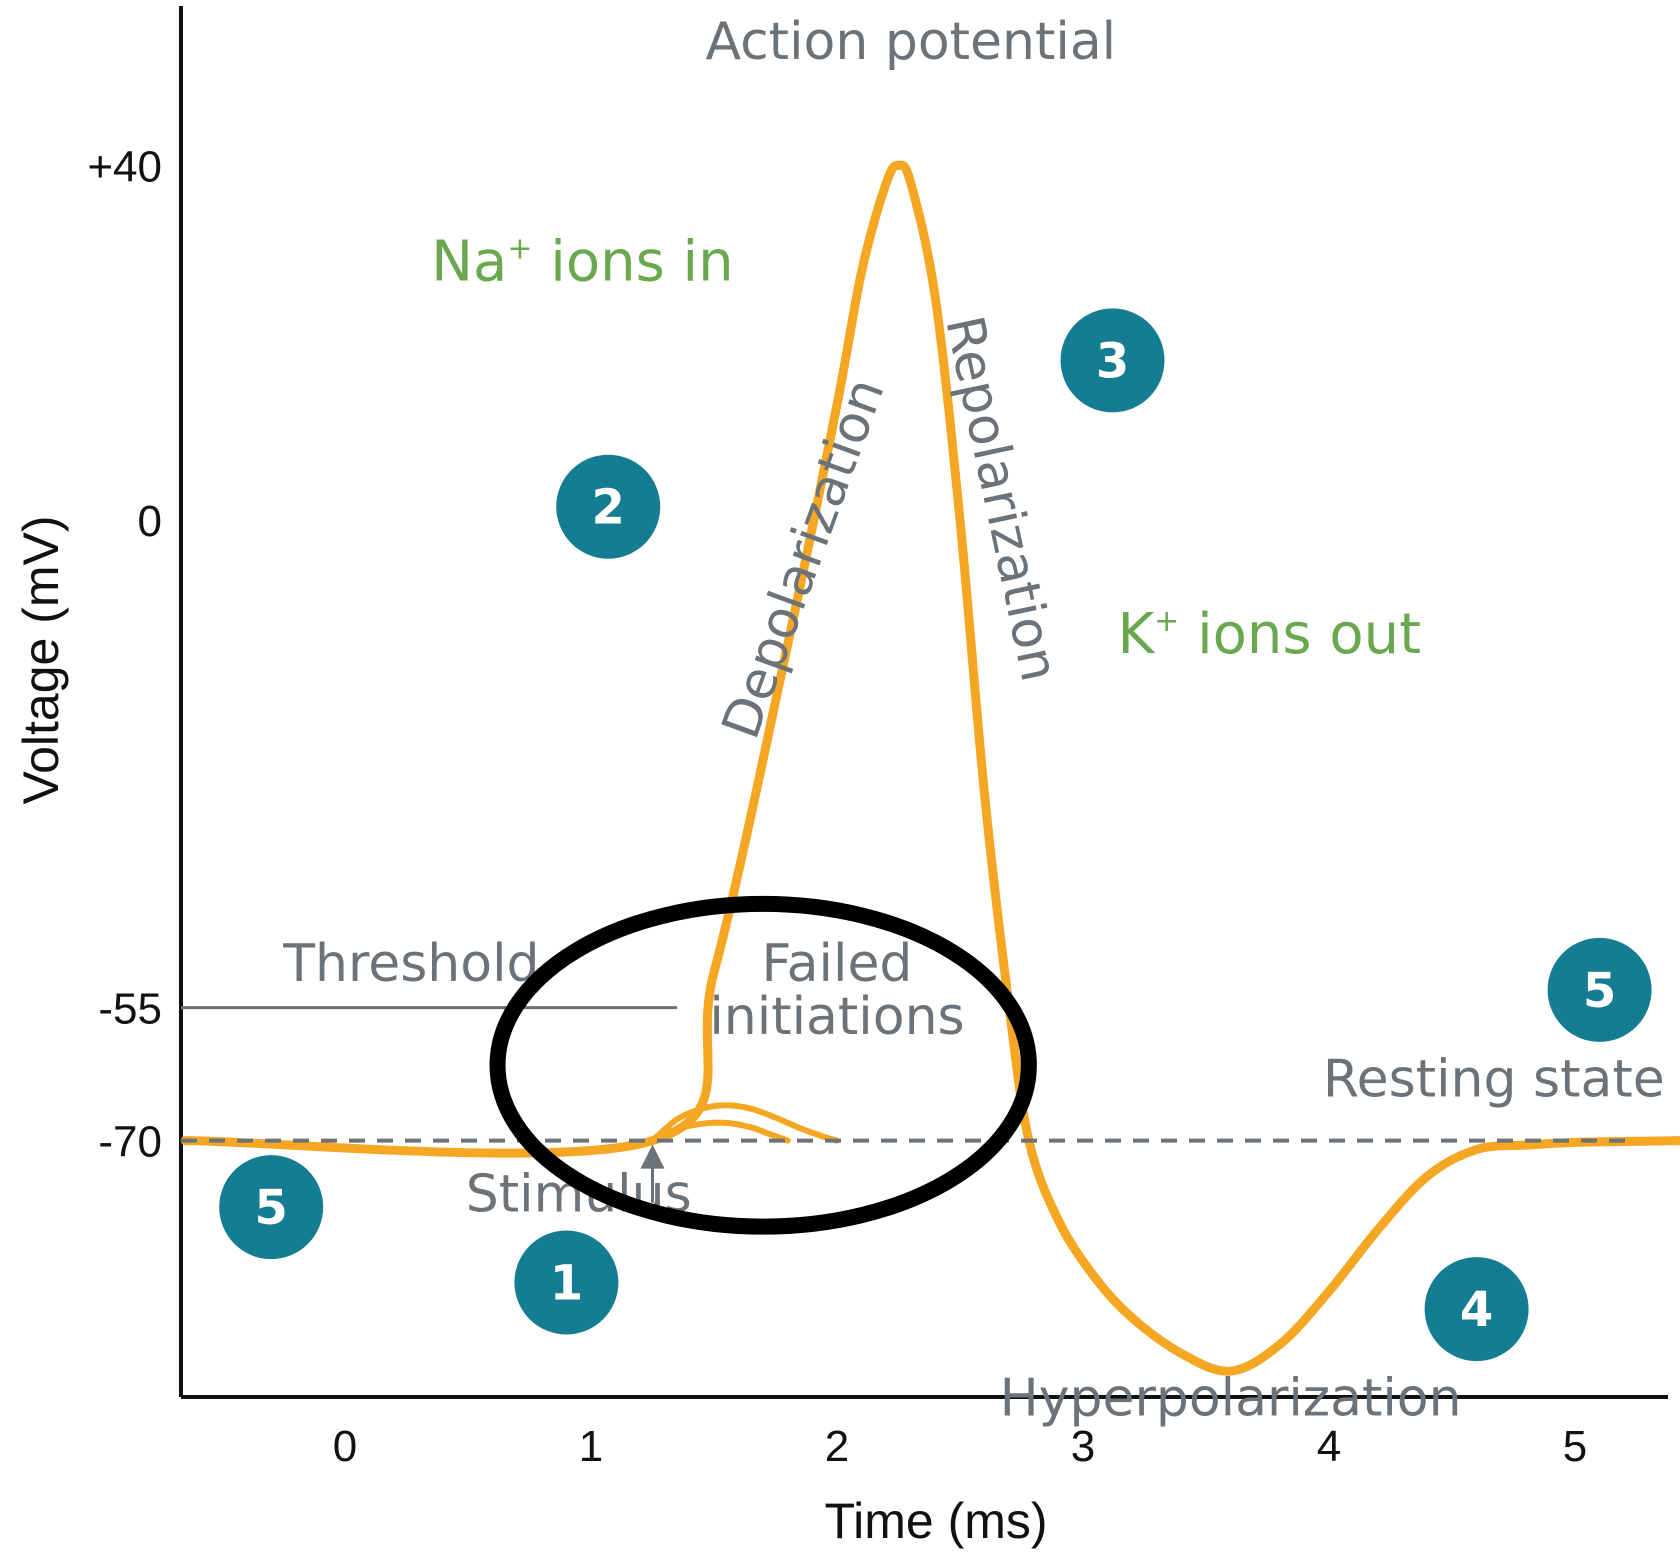  I want to click on y-tick-label: -55, so click(130, 1009).